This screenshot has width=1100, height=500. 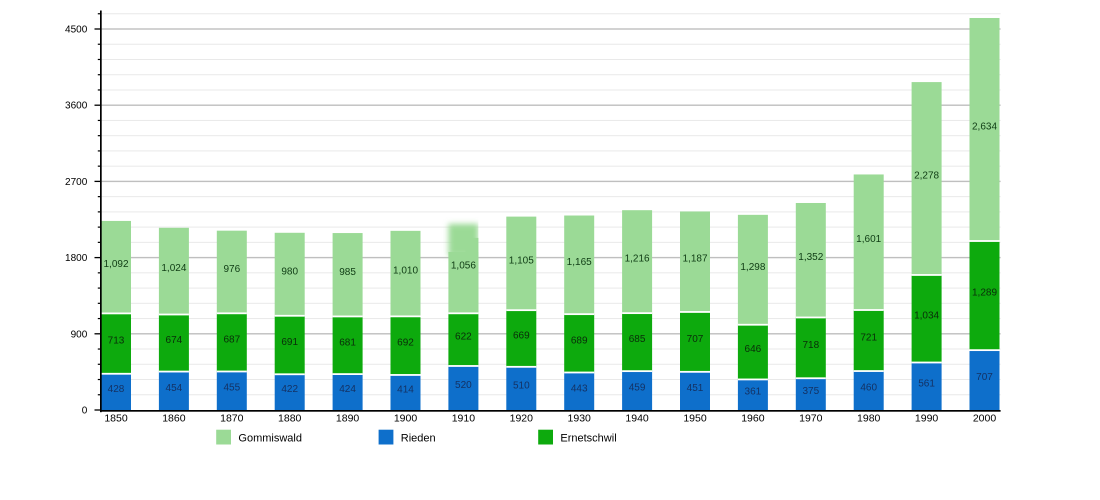 I want to click on svg-text: 1,010, so click(x=405, y=271).